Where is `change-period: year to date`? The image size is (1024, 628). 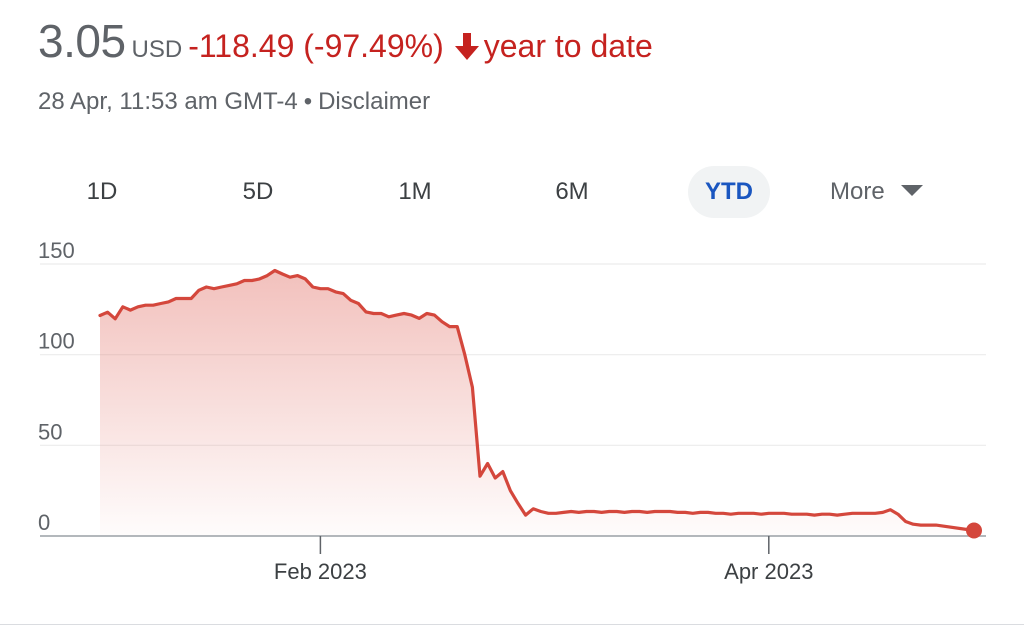 change-period: year to date is located at coordinates (568, 46).